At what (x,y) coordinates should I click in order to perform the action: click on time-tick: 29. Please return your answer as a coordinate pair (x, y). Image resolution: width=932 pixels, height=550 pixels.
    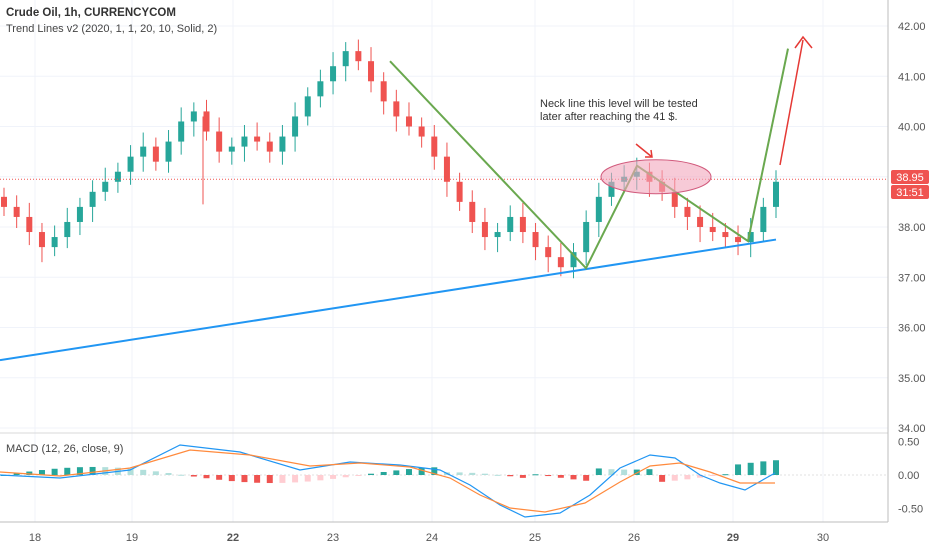
    Looking at the image, I should click on (733, 538).